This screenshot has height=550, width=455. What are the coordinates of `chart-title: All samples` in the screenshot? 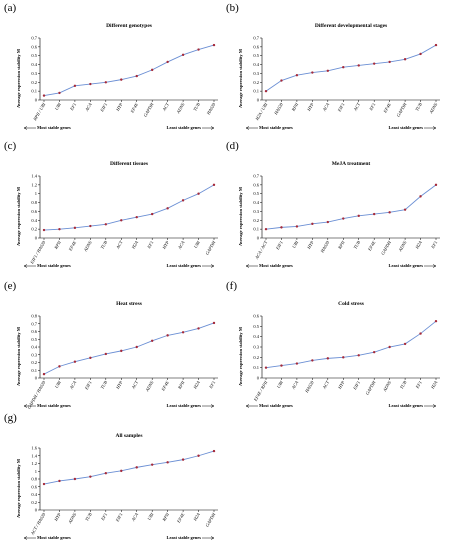 It's located at (129, 436).